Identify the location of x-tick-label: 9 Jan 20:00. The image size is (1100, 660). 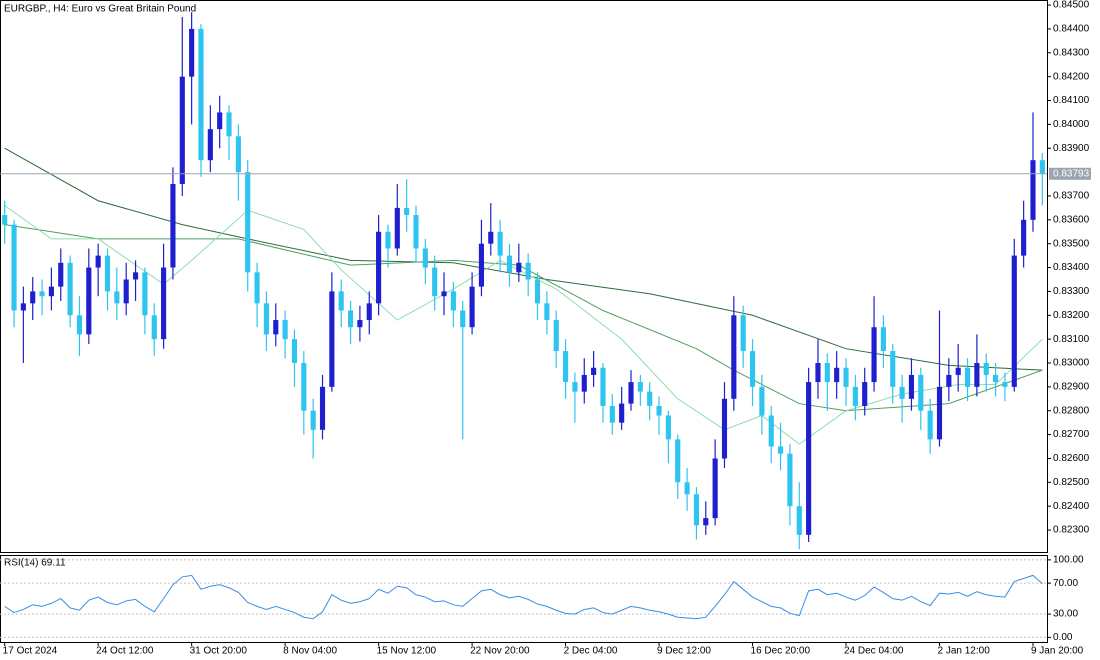
(1057, 651).